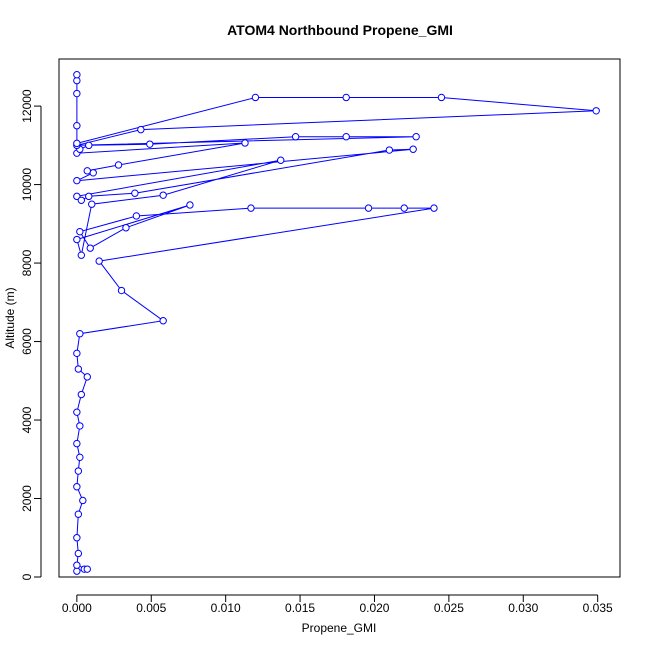 Image resolution: width=650 pixels, height=650 pixels. I want to click on y-tick-label: 2000, so click(27, 498).